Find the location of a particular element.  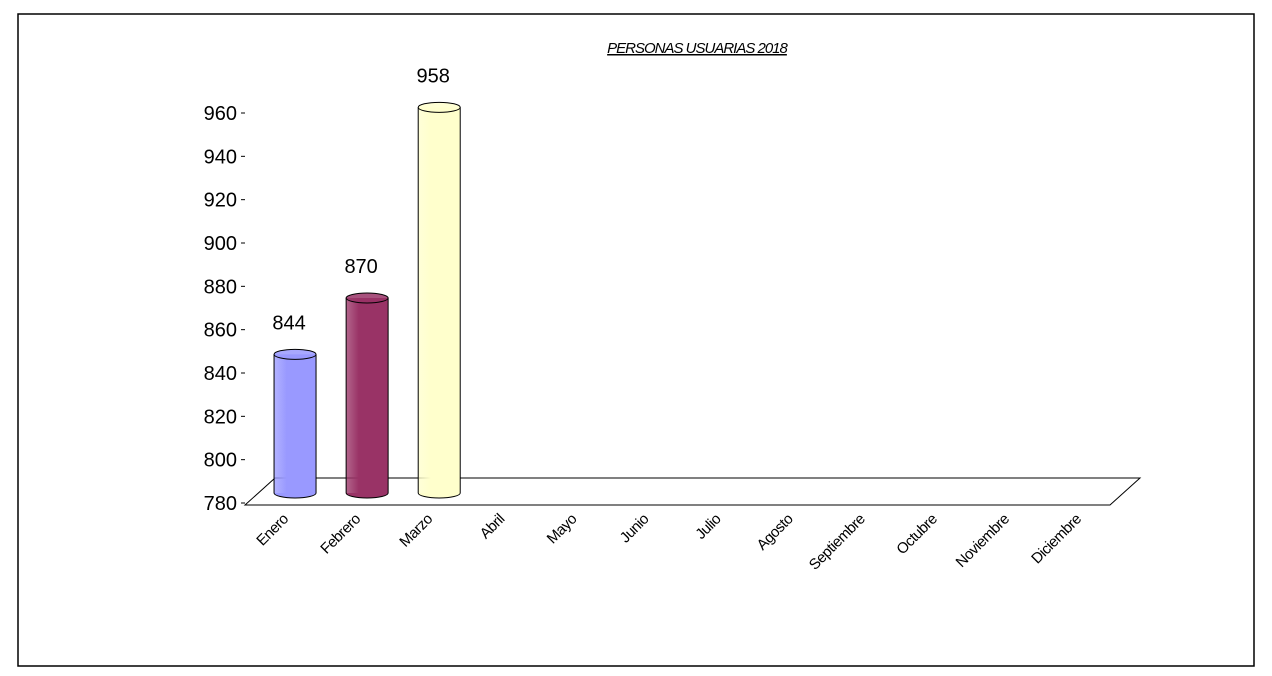

value-label: 844 is located at coordinates (288, 323).